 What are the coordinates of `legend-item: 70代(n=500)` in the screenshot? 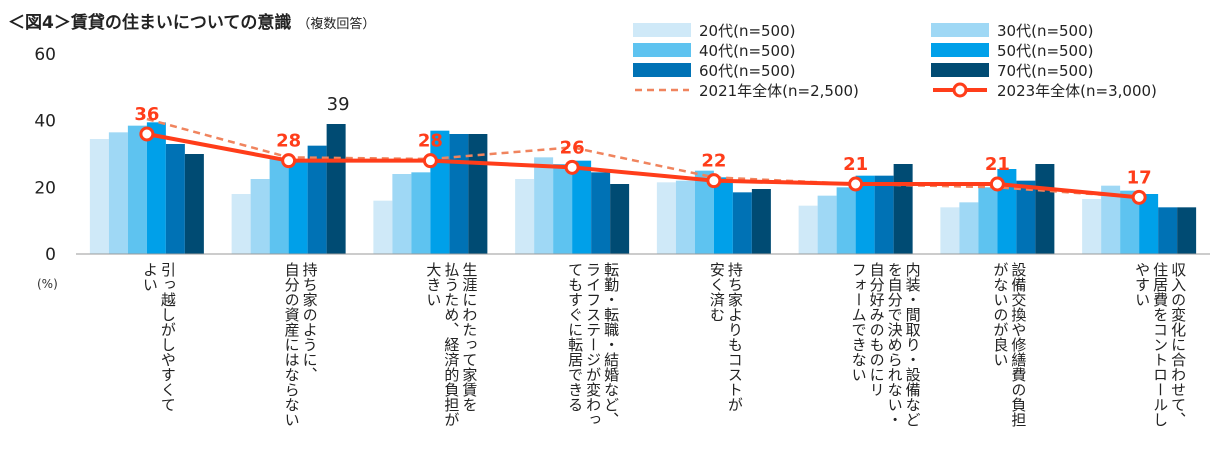 It's located at (1012, 70).